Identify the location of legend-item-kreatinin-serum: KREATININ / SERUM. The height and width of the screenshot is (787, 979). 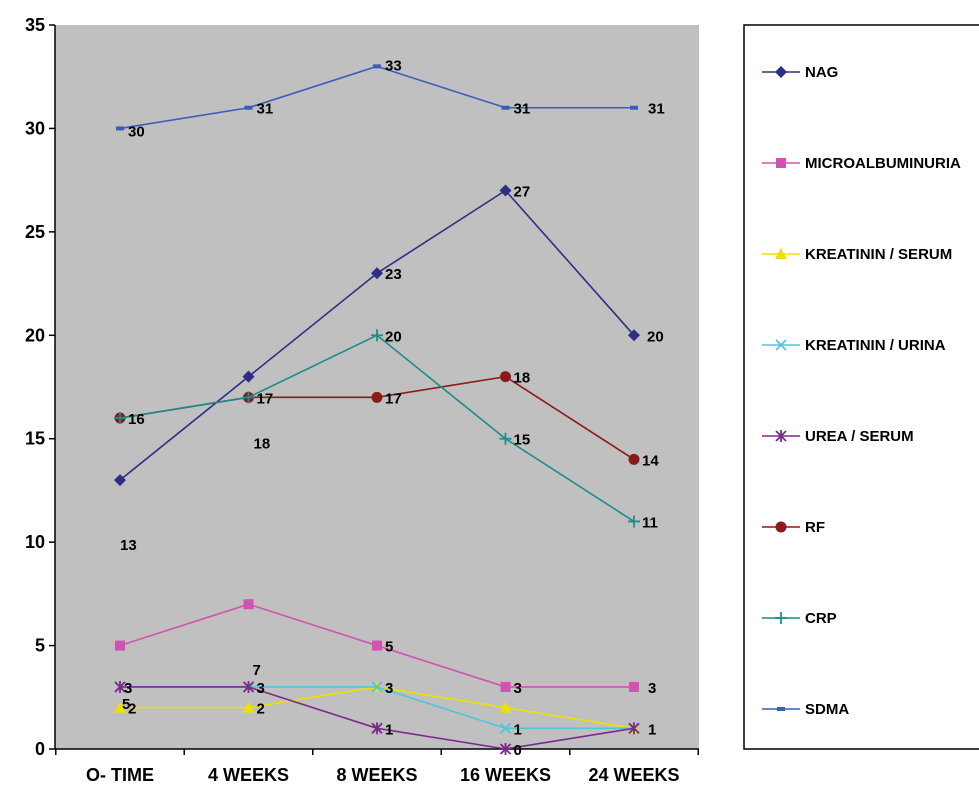
(857, 254).